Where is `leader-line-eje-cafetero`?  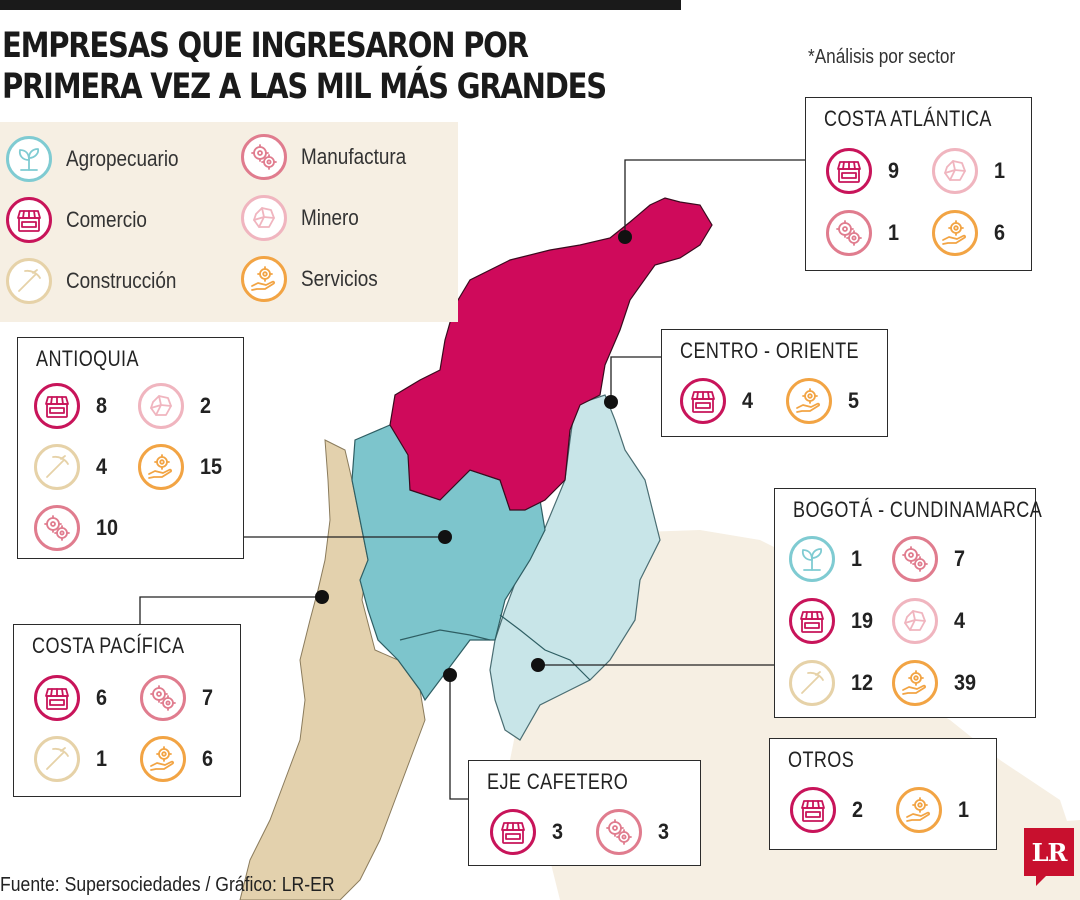
leader-line-eje-cafetero is located at coordinates (458, 737).